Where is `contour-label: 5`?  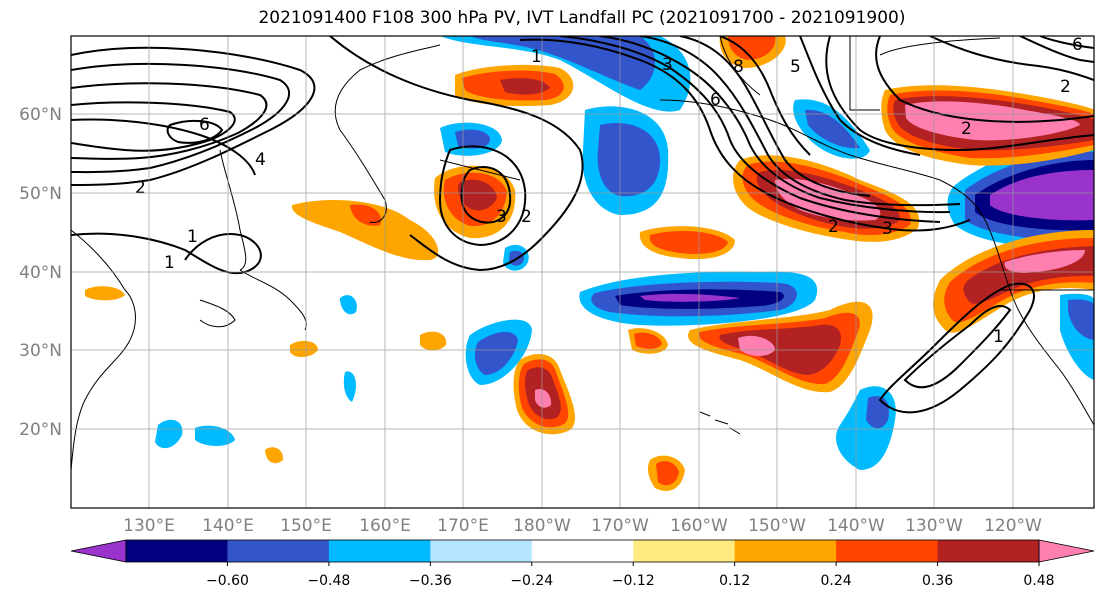 contour-label: 5 is located at coordinates (795, 67).